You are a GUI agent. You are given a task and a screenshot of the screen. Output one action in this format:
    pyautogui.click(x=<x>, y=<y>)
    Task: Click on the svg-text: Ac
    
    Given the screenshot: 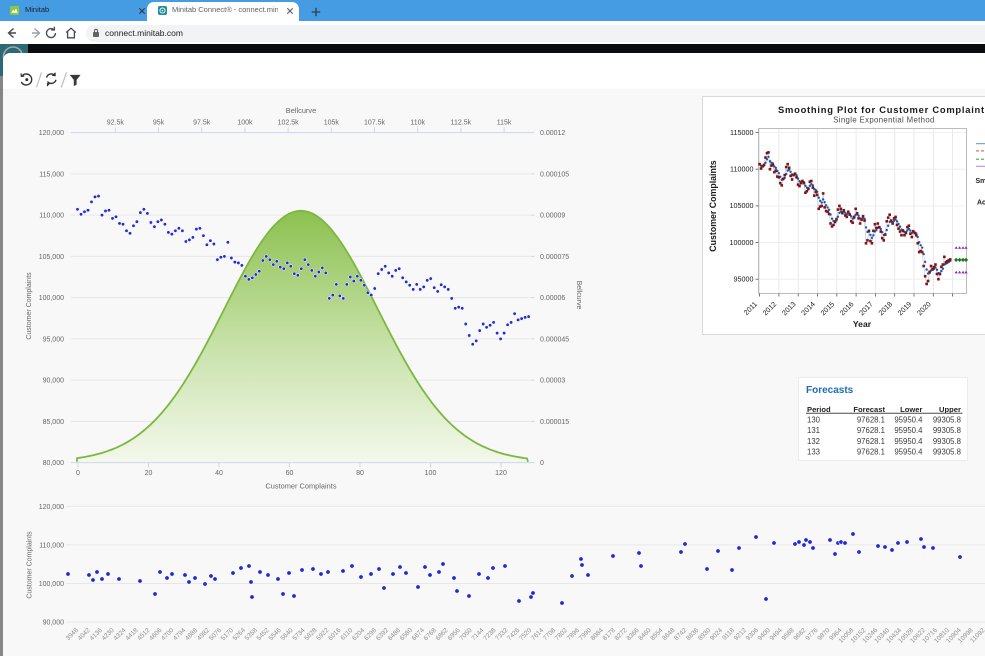 What is the action you would take?
    pyautogui.click(x=981, y=203)
    